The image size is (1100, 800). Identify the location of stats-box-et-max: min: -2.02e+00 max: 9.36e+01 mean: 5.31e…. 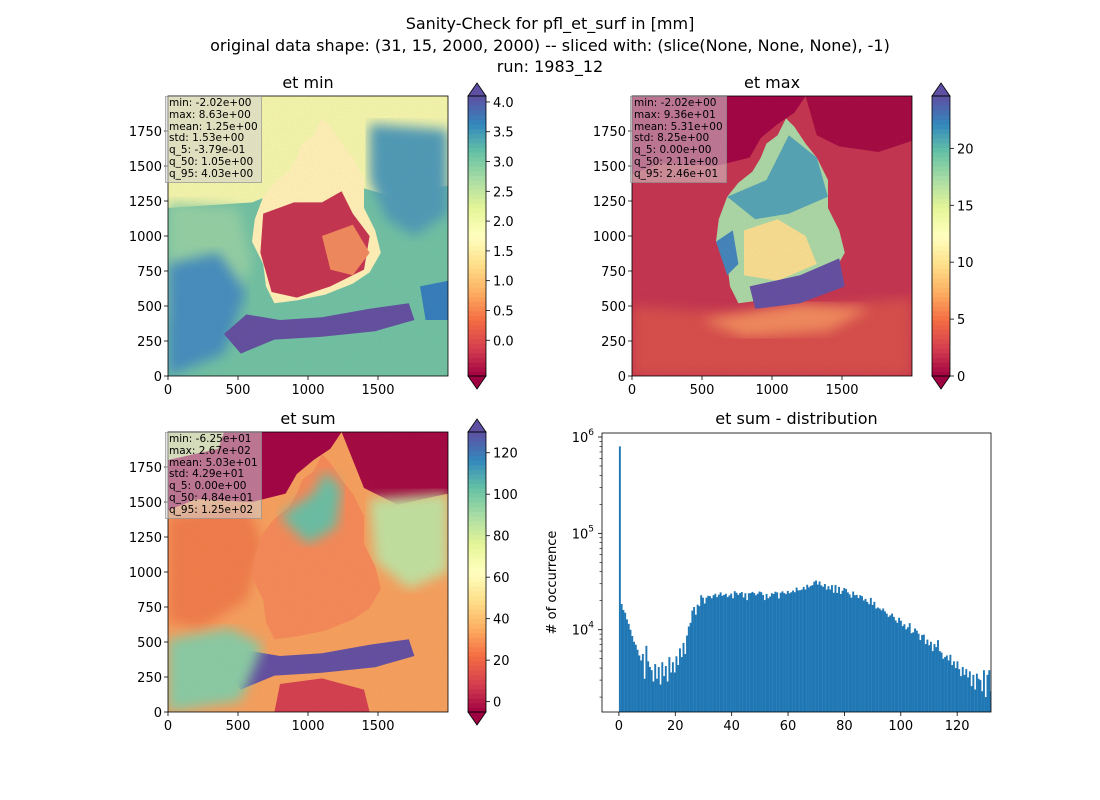
(678, 139).